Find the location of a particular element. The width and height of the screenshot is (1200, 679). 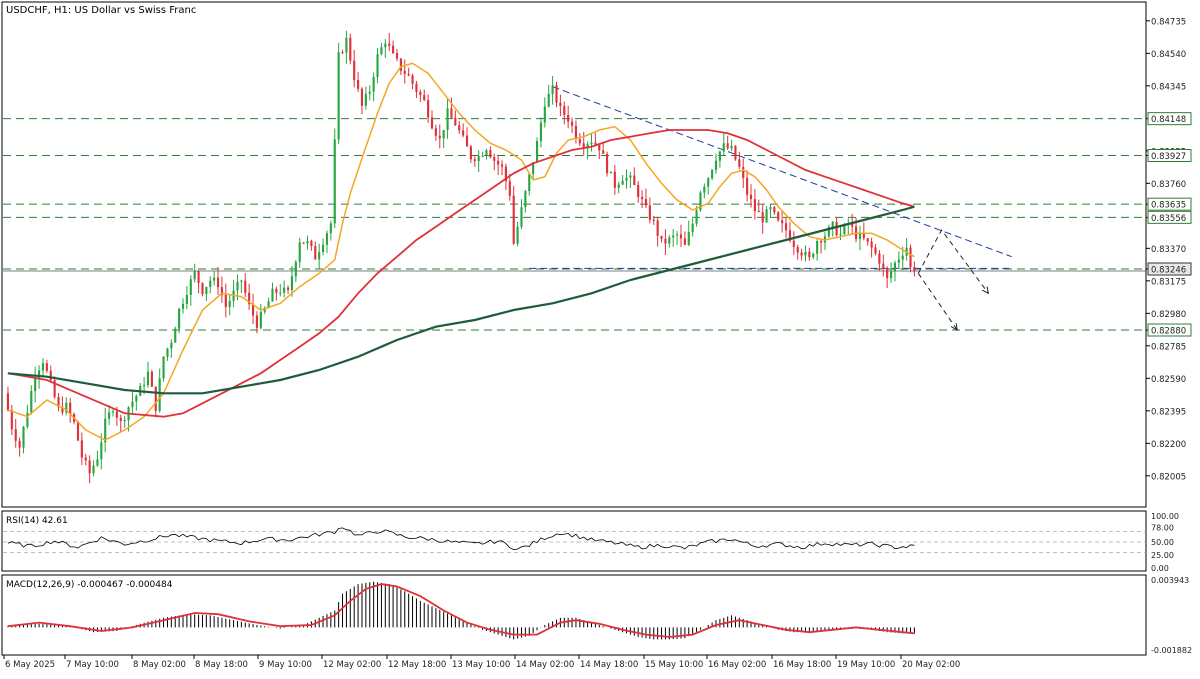

macd-pane-frame is located at coordinates (574, 615).